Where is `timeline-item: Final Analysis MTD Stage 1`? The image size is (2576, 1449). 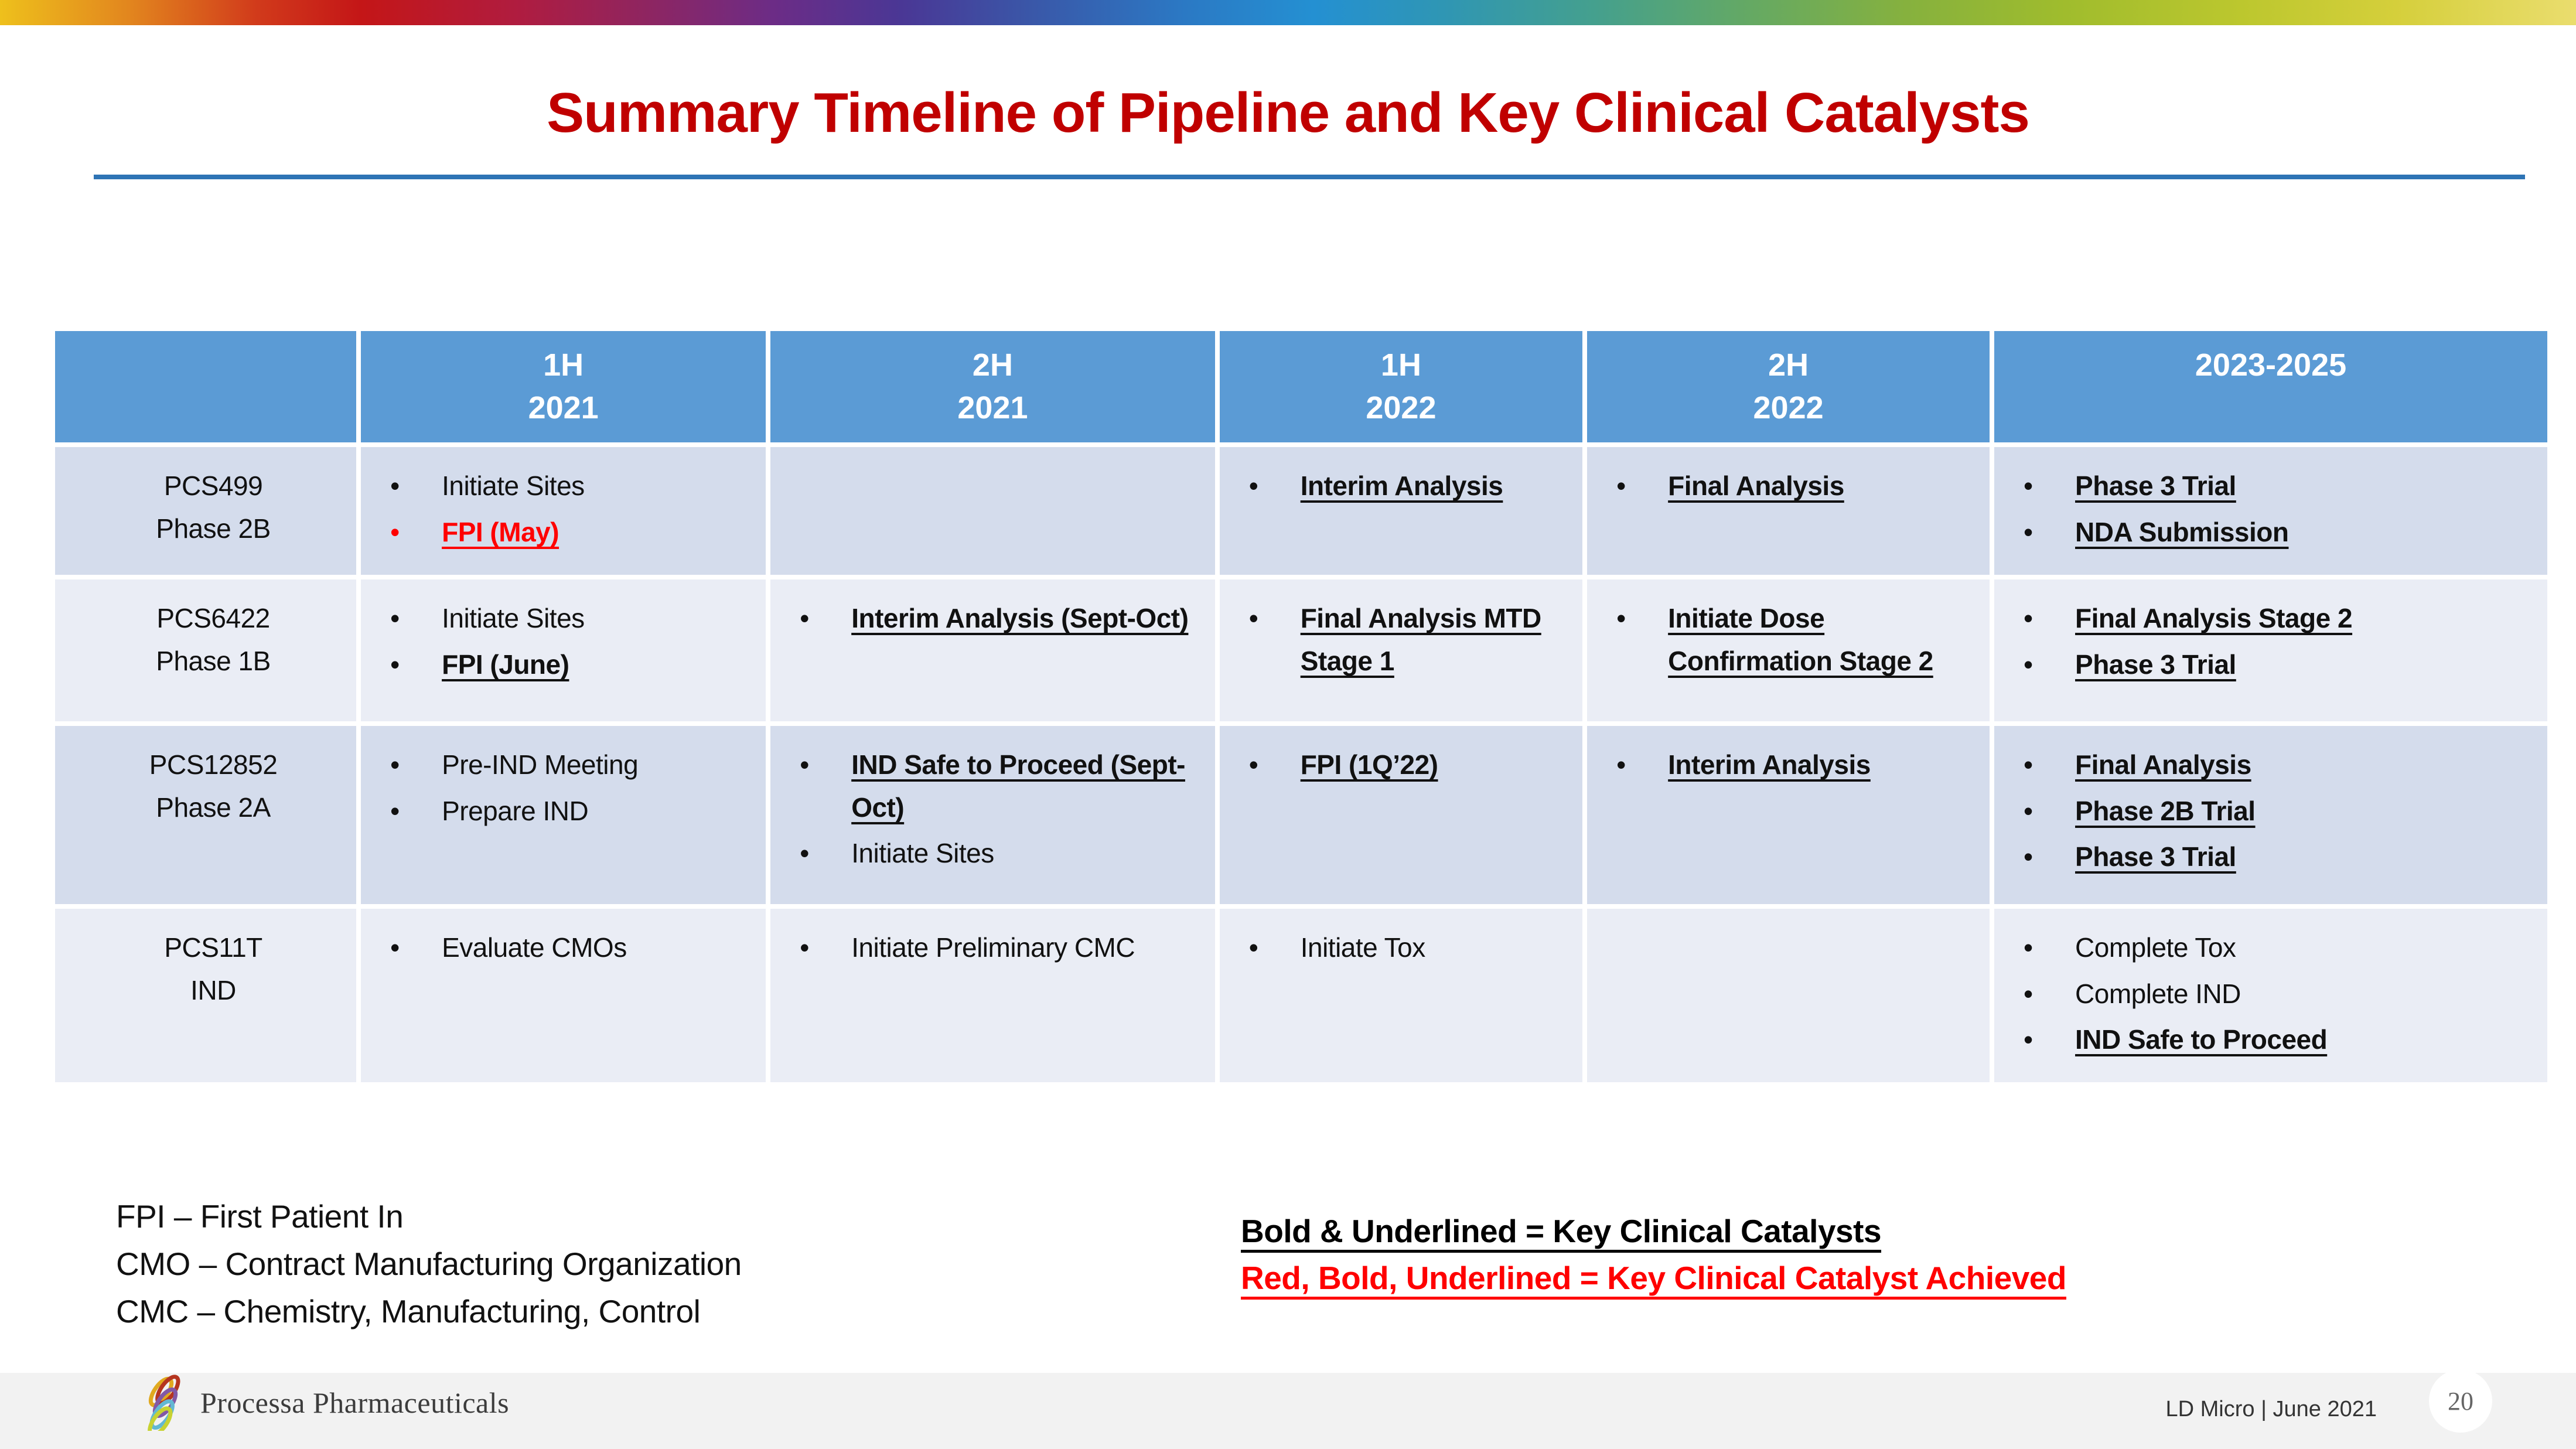
timeline-item: Final Analysis MTD Stage 1 is located at coordinates (1408, 639).